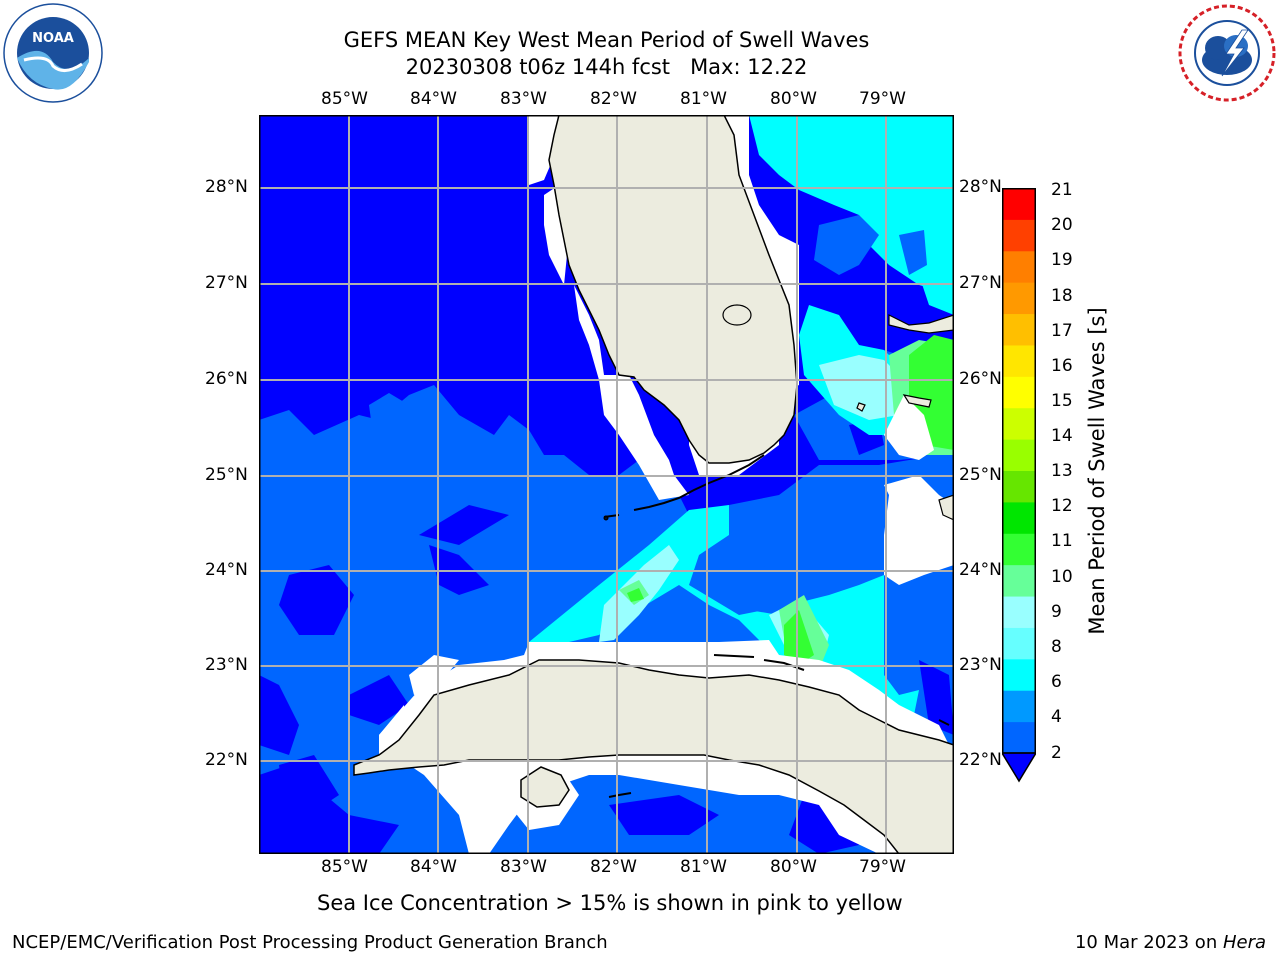  I want to click on lat-label-right: 24°N, so click(980, 570).